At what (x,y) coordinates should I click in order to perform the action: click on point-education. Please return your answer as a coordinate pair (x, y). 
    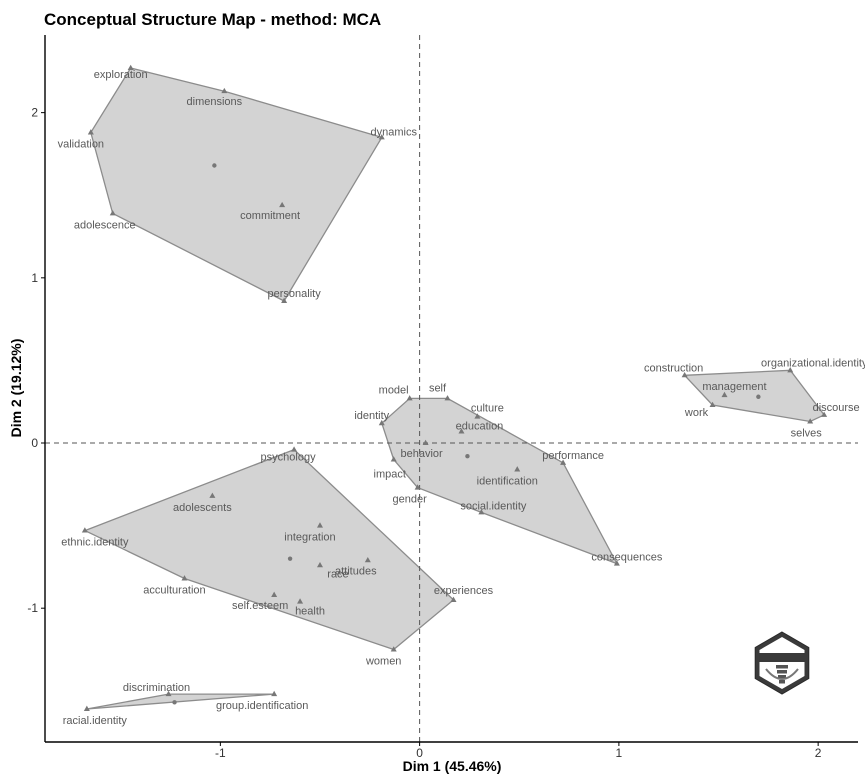
    Looking at the image, I should click on (461, 431).